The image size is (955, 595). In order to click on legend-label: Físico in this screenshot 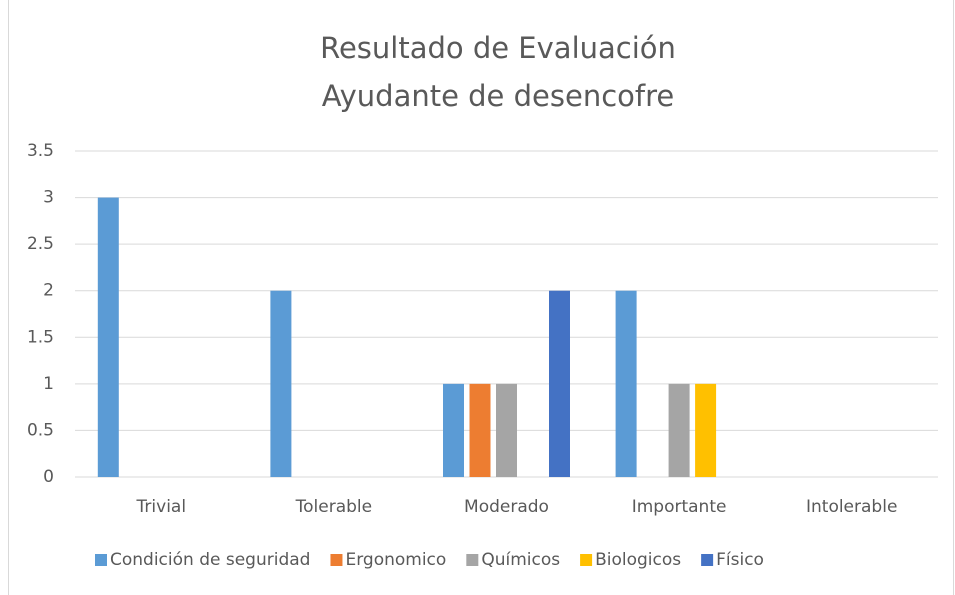, I will do `click(740, 560)`.